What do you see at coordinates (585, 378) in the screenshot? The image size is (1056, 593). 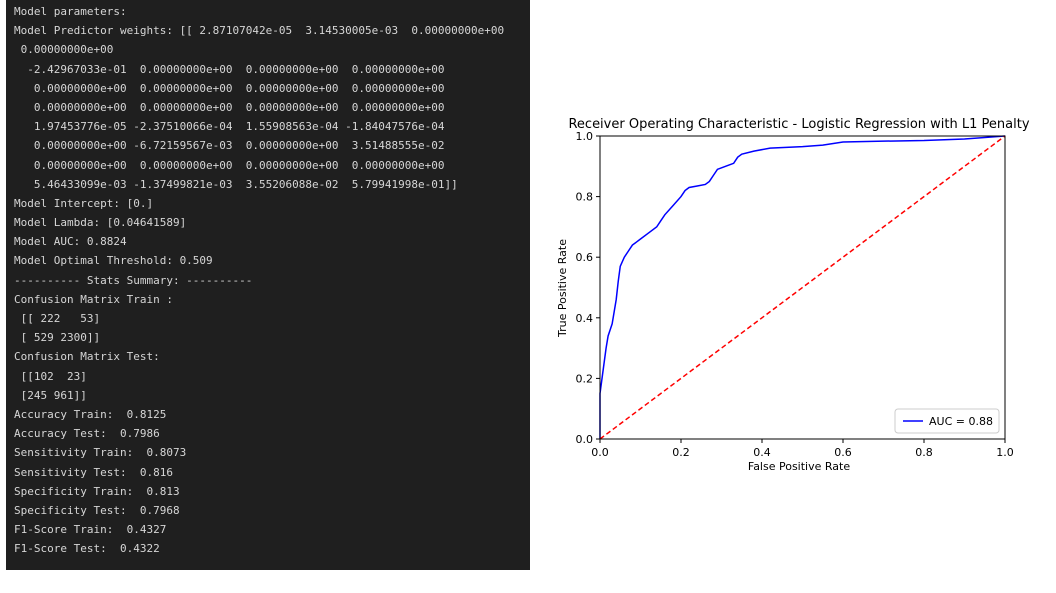 I see `y-tick-label: 0.2` at bounding box center [585, 378].